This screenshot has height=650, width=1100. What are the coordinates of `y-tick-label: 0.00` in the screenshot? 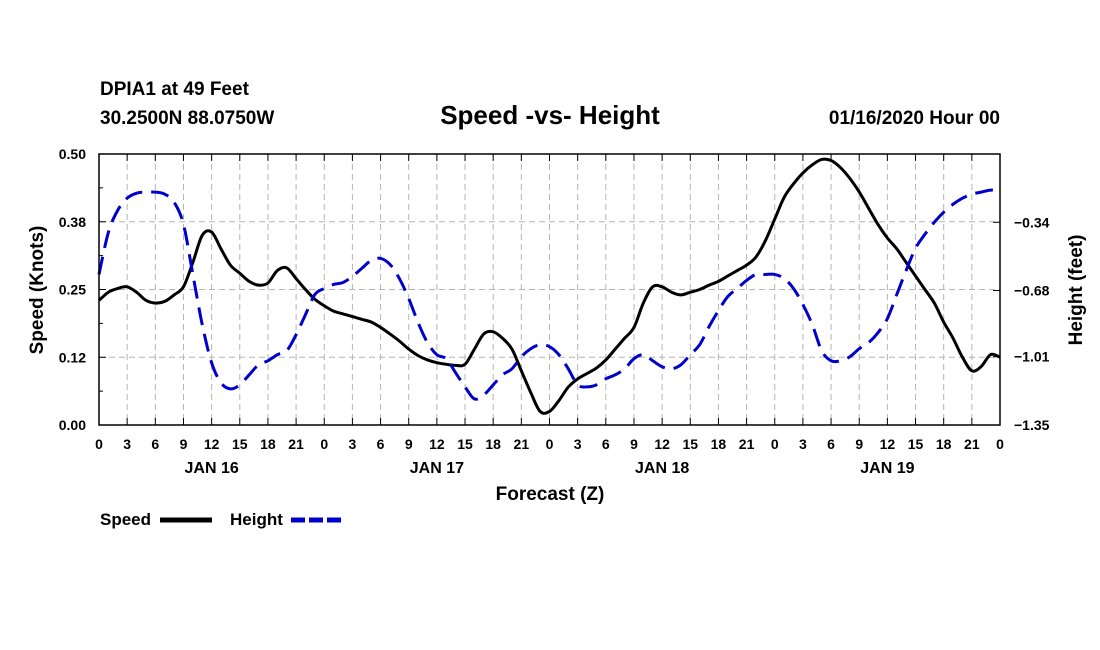 It's located at (72, 425).